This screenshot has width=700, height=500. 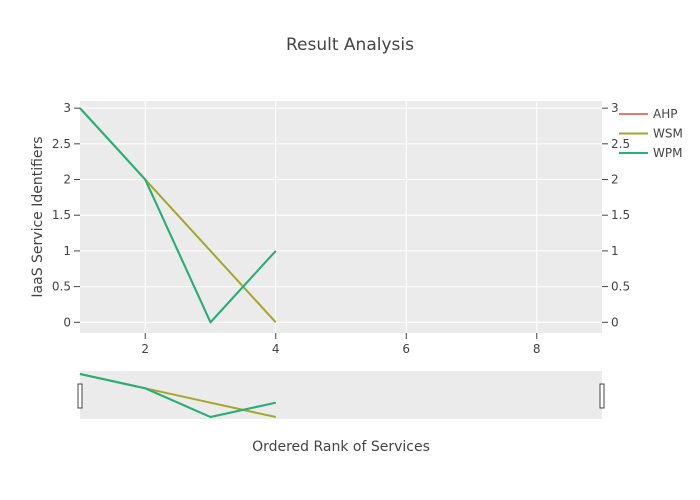 I want to click on series-lines, so click(x=178, y=215).